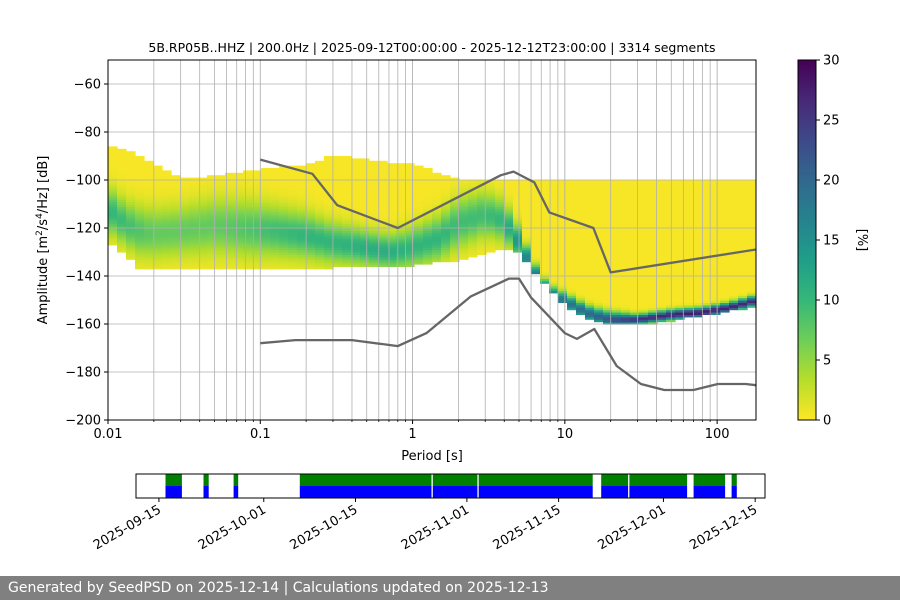  I want to click on timeline-total-segment, so click(709, 492).